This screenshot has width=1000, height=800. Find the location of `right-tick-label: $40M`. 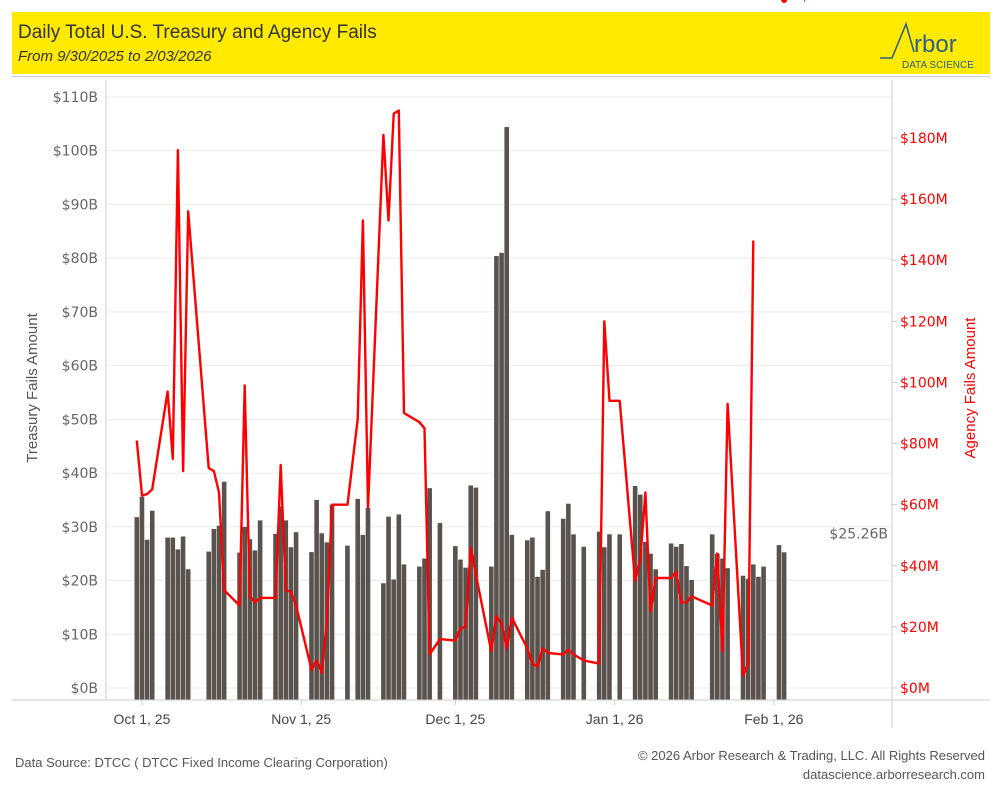

right-tick-label: $40M is located at coordinates (919, 567).